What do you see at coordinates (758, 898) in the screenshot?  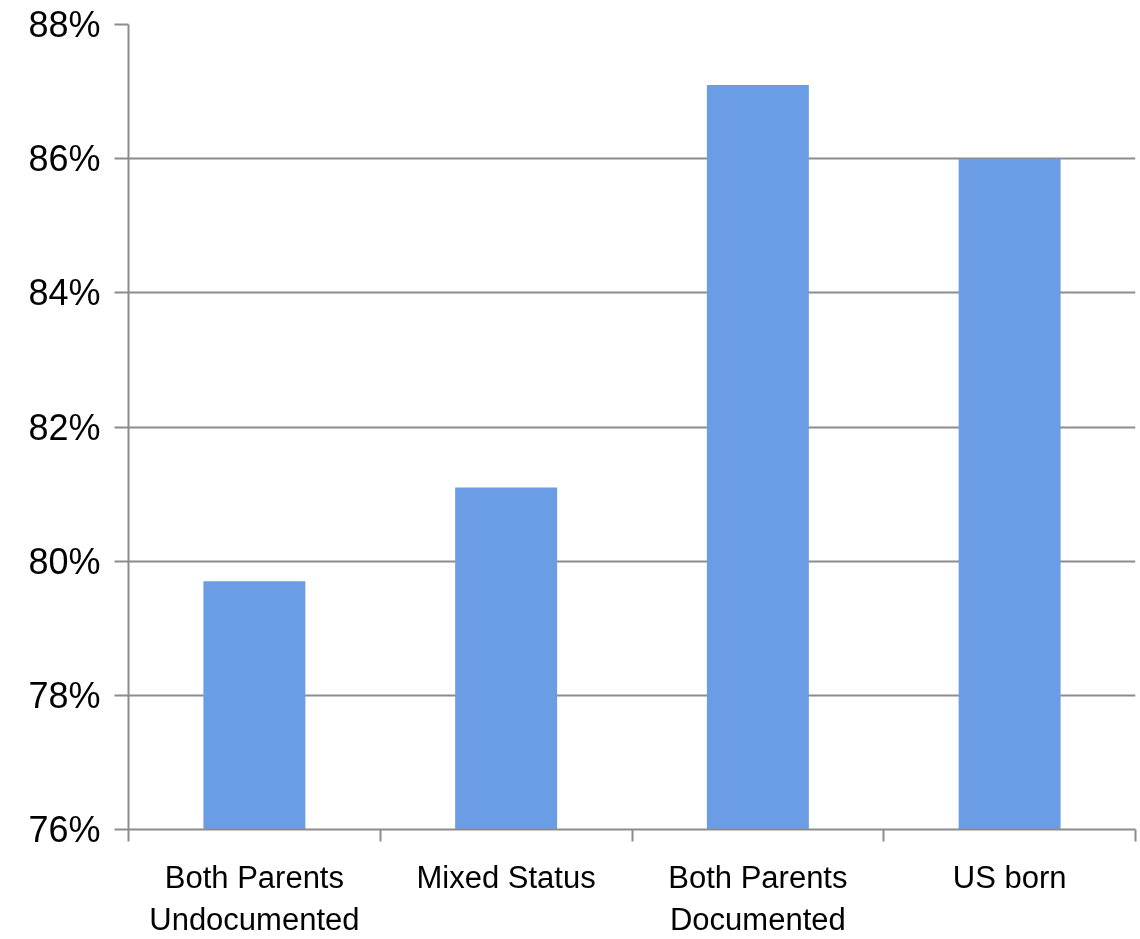 I see `x-tick-label: Both Parents Documented` at bounding box center [758, 898].